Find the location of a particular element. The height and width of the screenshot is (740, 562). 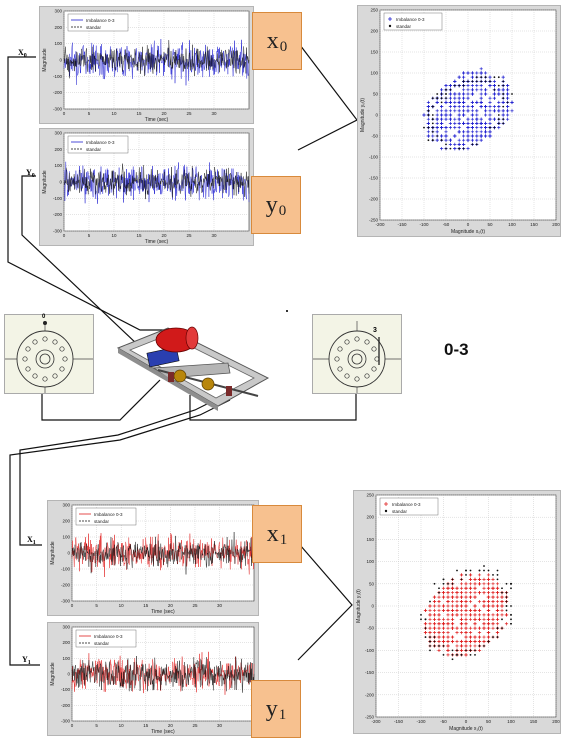

y-tick-label: -100 is located at coordinates (66, 689).